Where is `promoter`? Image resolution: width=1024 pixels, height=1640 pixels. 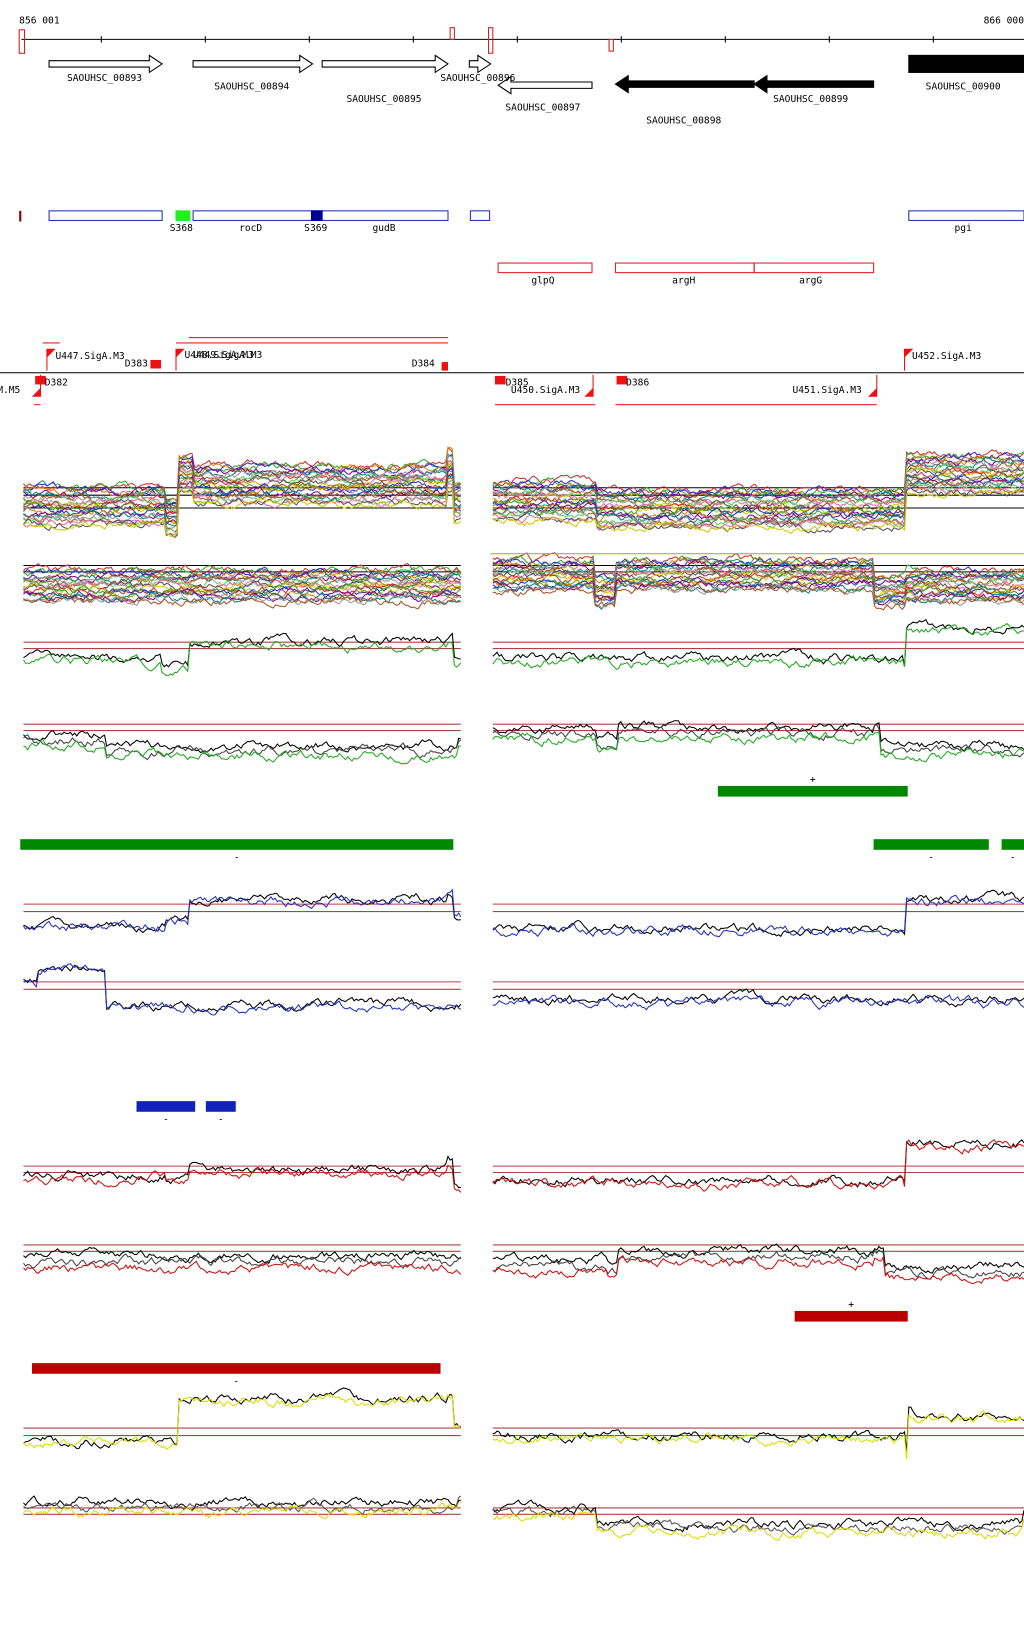
promoter is located at coordinates (444, 366).